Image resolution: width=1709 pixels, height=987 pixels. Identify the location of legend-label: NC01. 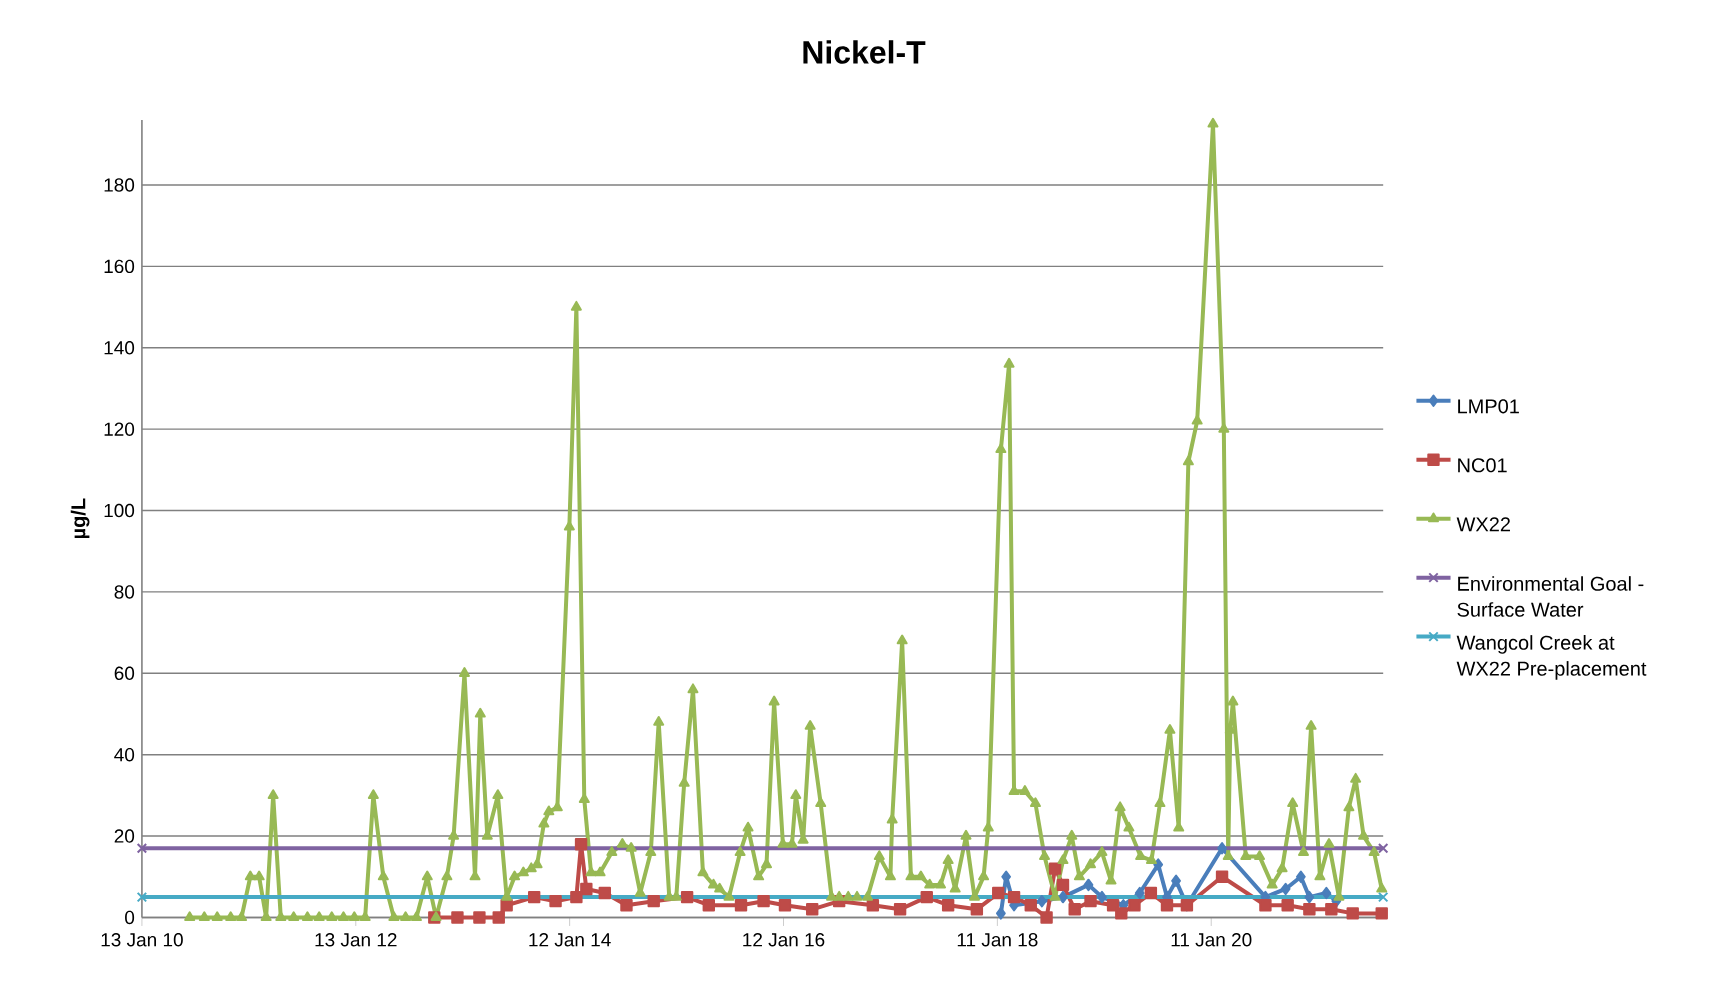
(1482, 465).